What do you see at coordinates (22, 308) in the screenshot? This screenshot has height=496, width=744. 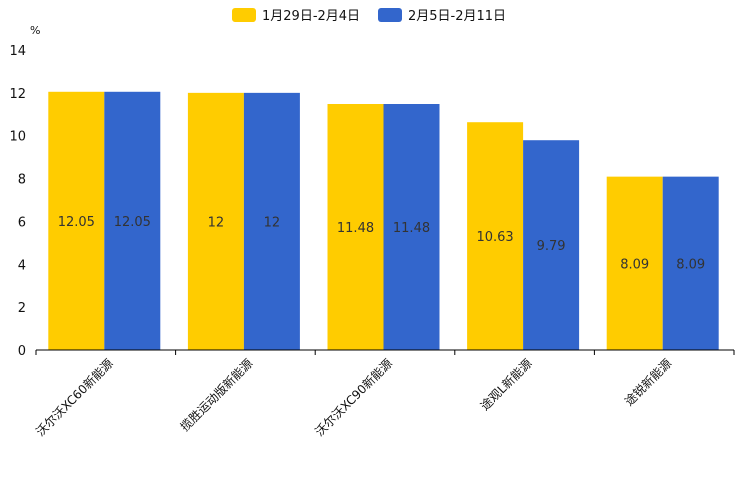 I see `y-tick-label: 2` at bounding box center [22, 308].